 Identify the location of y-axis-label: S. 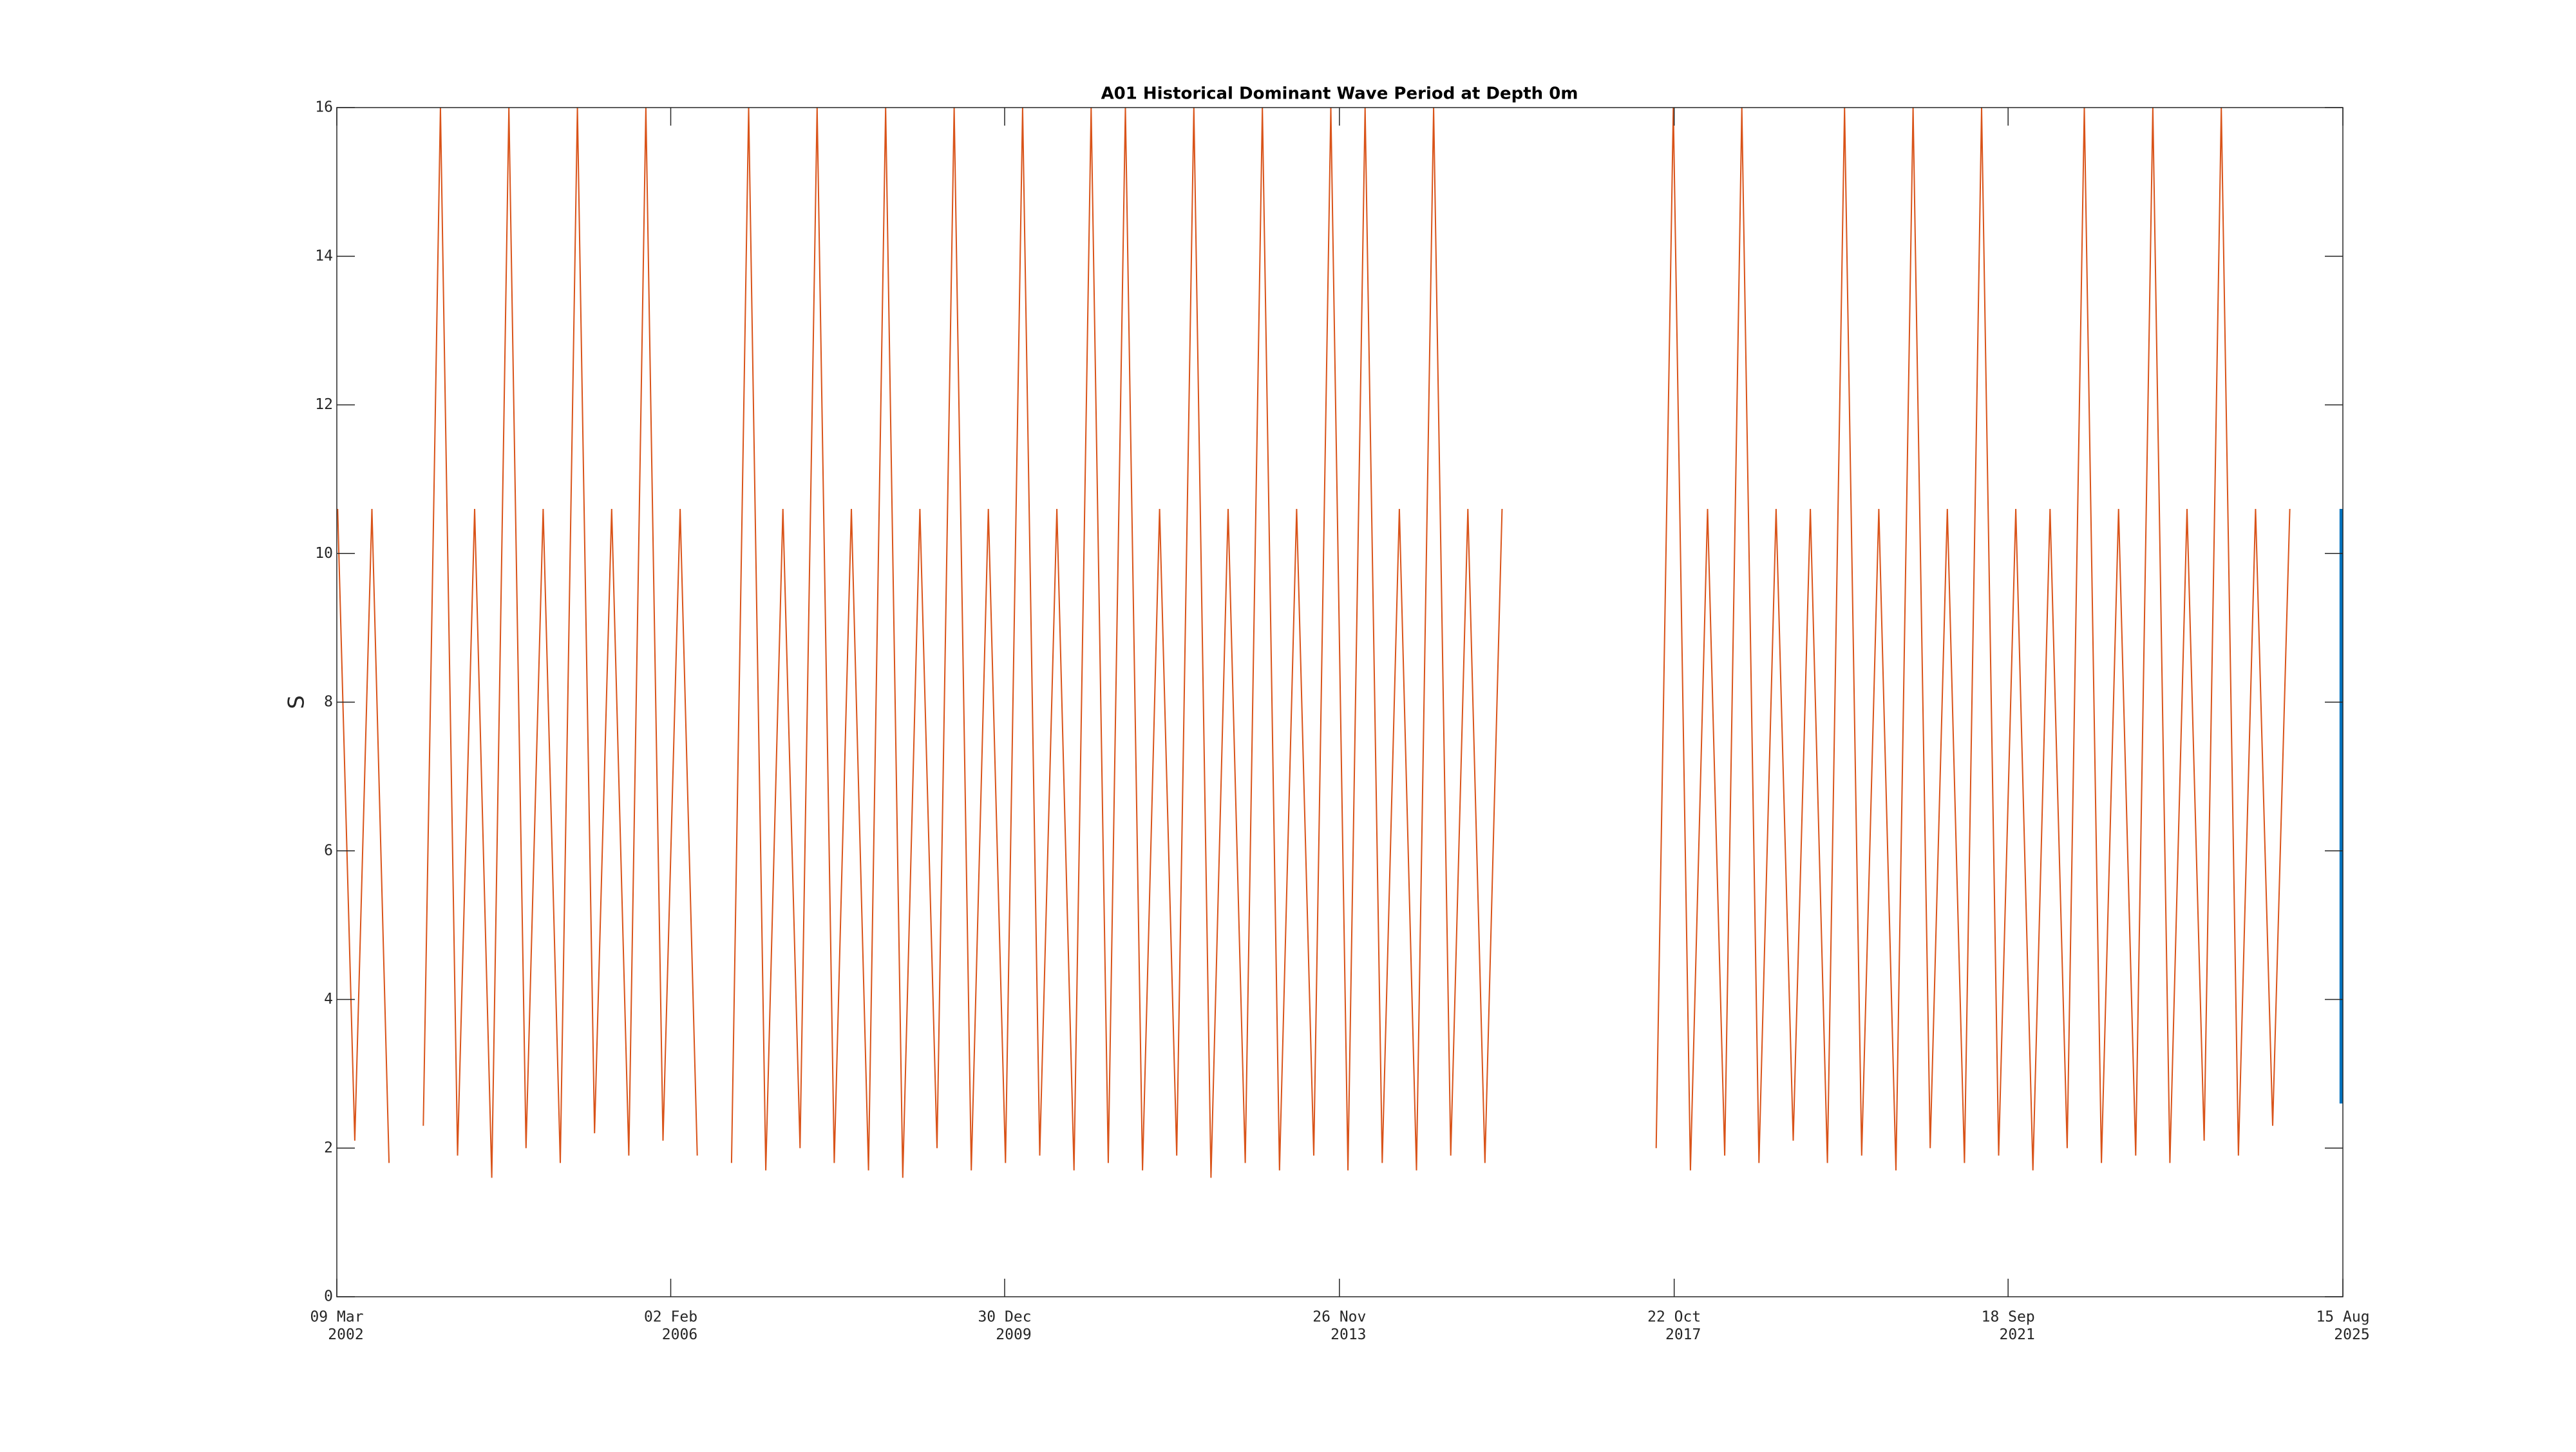
(297, 702).